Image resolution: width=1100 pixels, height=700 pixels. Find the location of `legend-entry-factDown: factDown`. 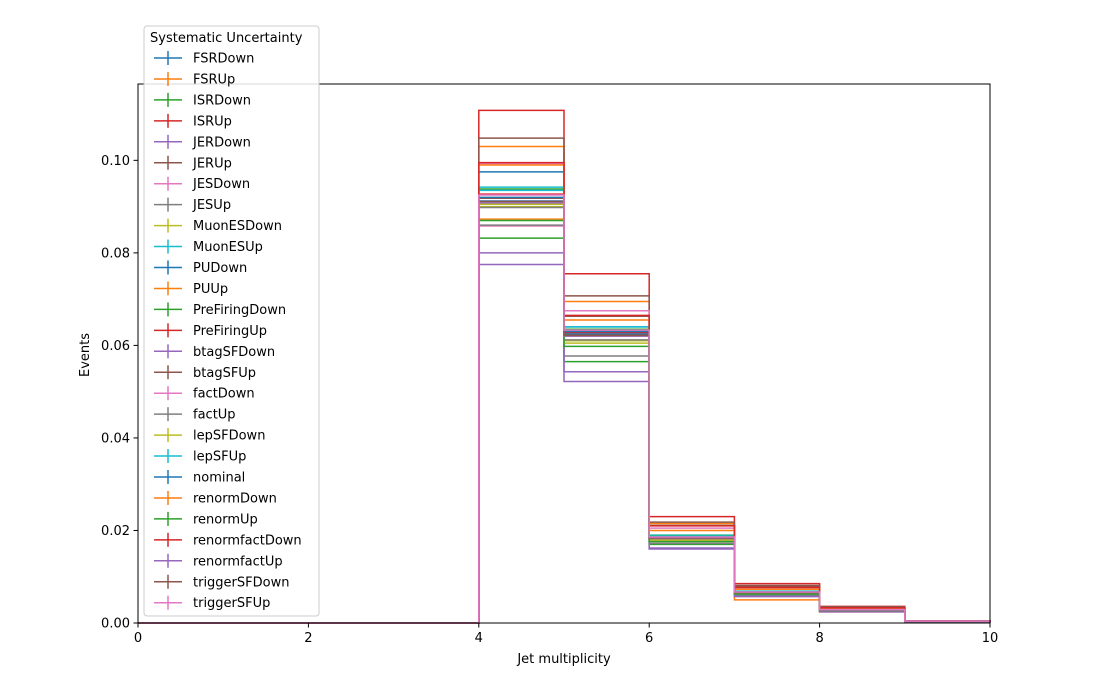

legend-entry-factDown: factDown is located at coordinates (204, 394).